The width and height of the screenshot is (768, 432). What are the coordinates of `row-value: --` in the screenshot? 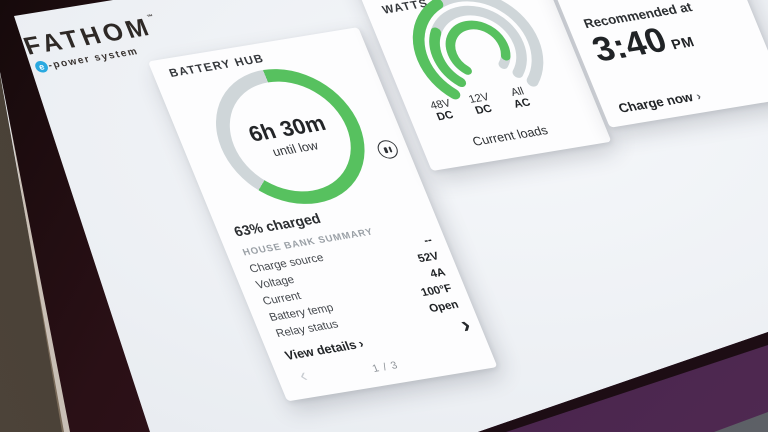 It's located at (428, 240).